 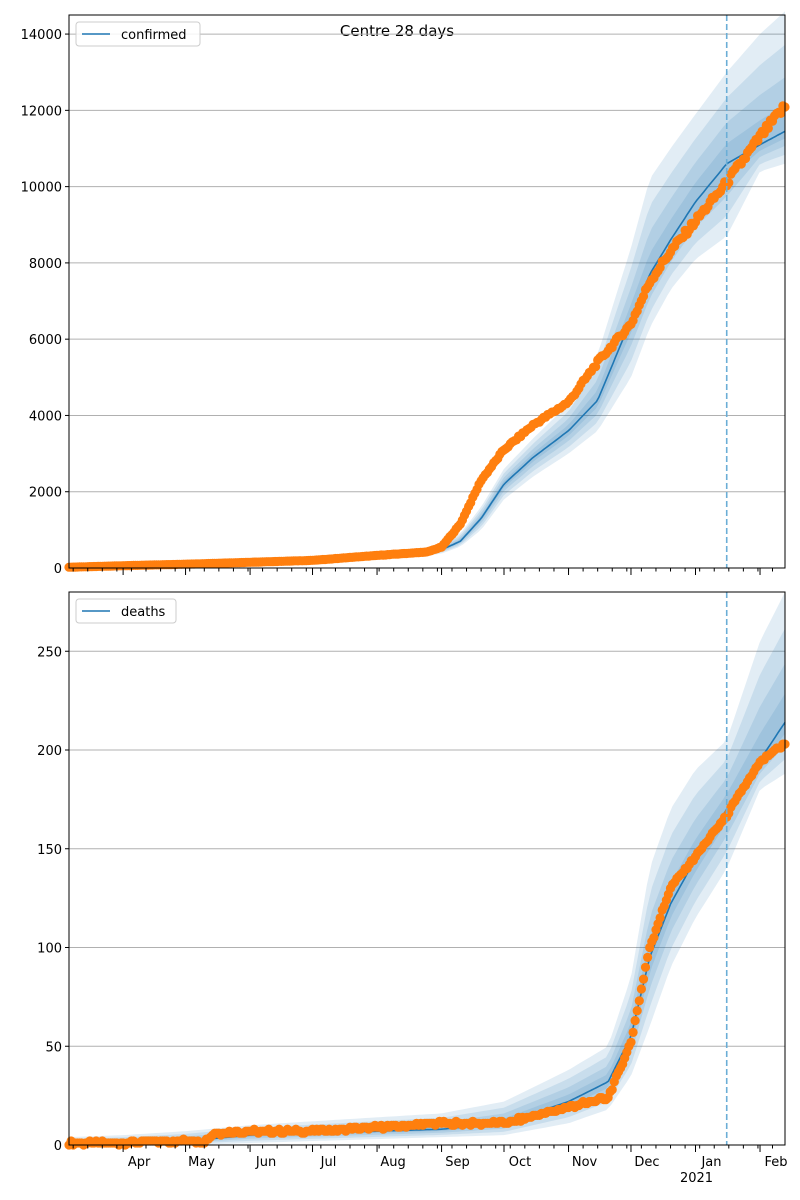 I want to click on y-tick-label: 200, so click(x=49, y=751).